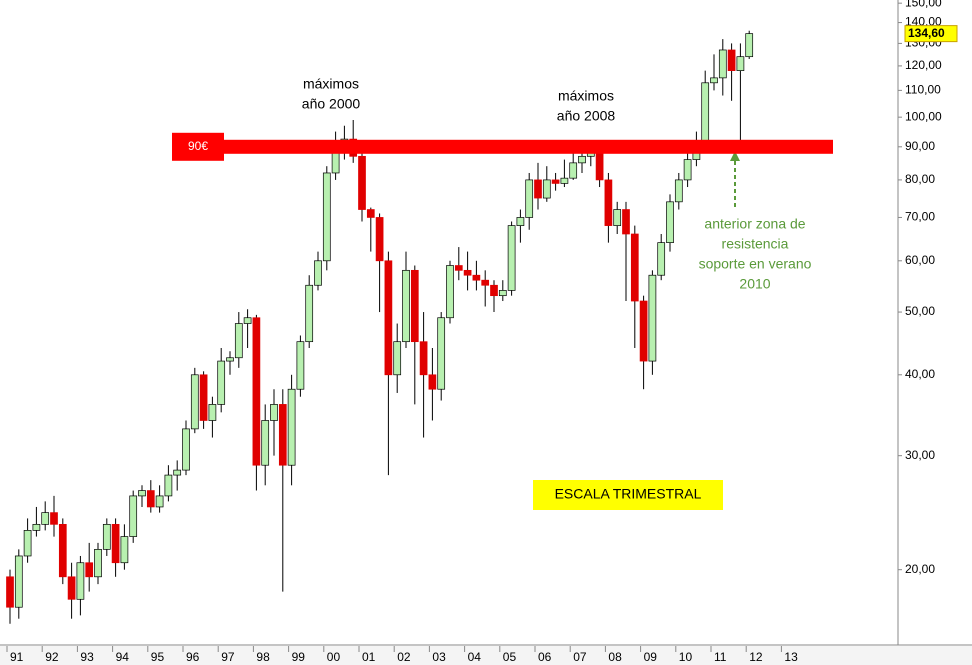 The width and height of the screenshot is (972, 665). What do you see at coordinates (651, 657) in the screenshot?
I see `x-tick-label: 09` at bounding box center [651, 657].